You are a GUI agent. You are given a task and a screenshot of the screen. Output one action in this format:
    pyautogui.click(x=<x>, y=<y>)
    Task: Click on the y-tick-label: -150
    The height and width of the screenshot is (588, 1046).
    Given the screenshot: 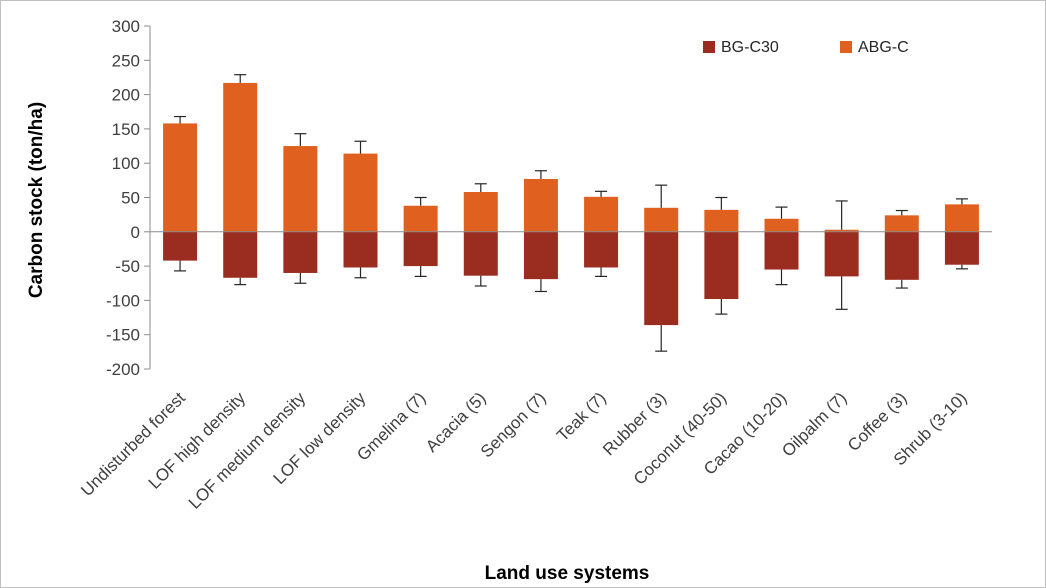 What is the action you would take?
    pyautogui.click(x=123, y=335)
    